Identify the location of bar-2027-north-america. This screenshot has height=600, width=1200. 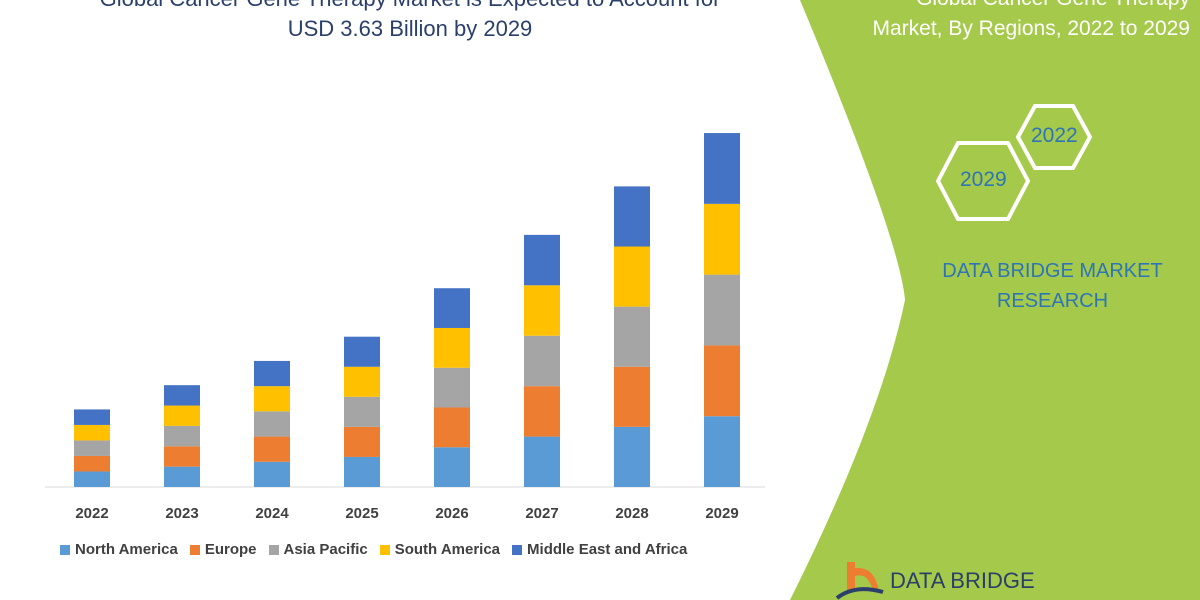
(542, 461).